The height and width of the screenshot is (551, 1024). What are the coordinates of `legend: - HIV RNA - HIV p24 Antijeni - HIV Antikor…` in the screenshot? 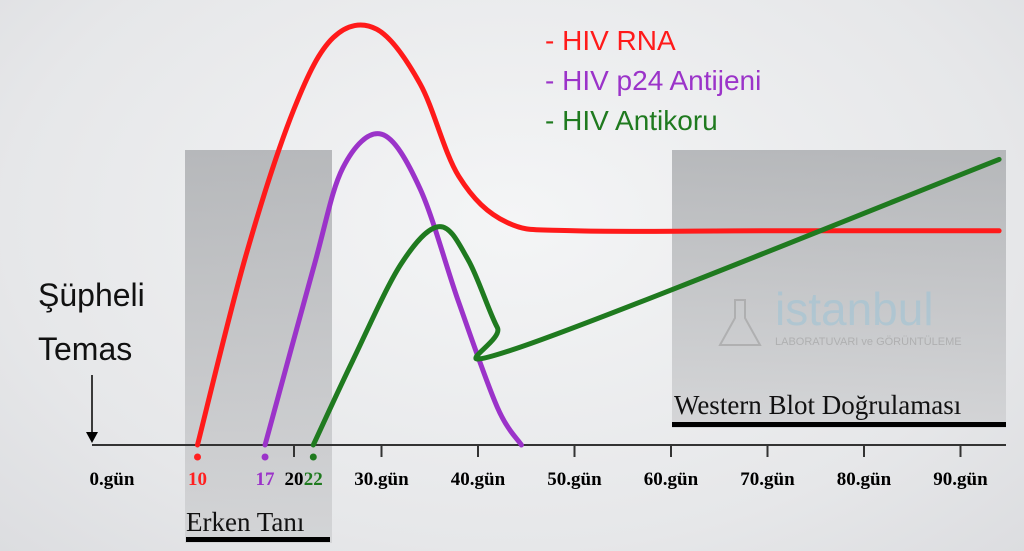 It's located at (653, 80).